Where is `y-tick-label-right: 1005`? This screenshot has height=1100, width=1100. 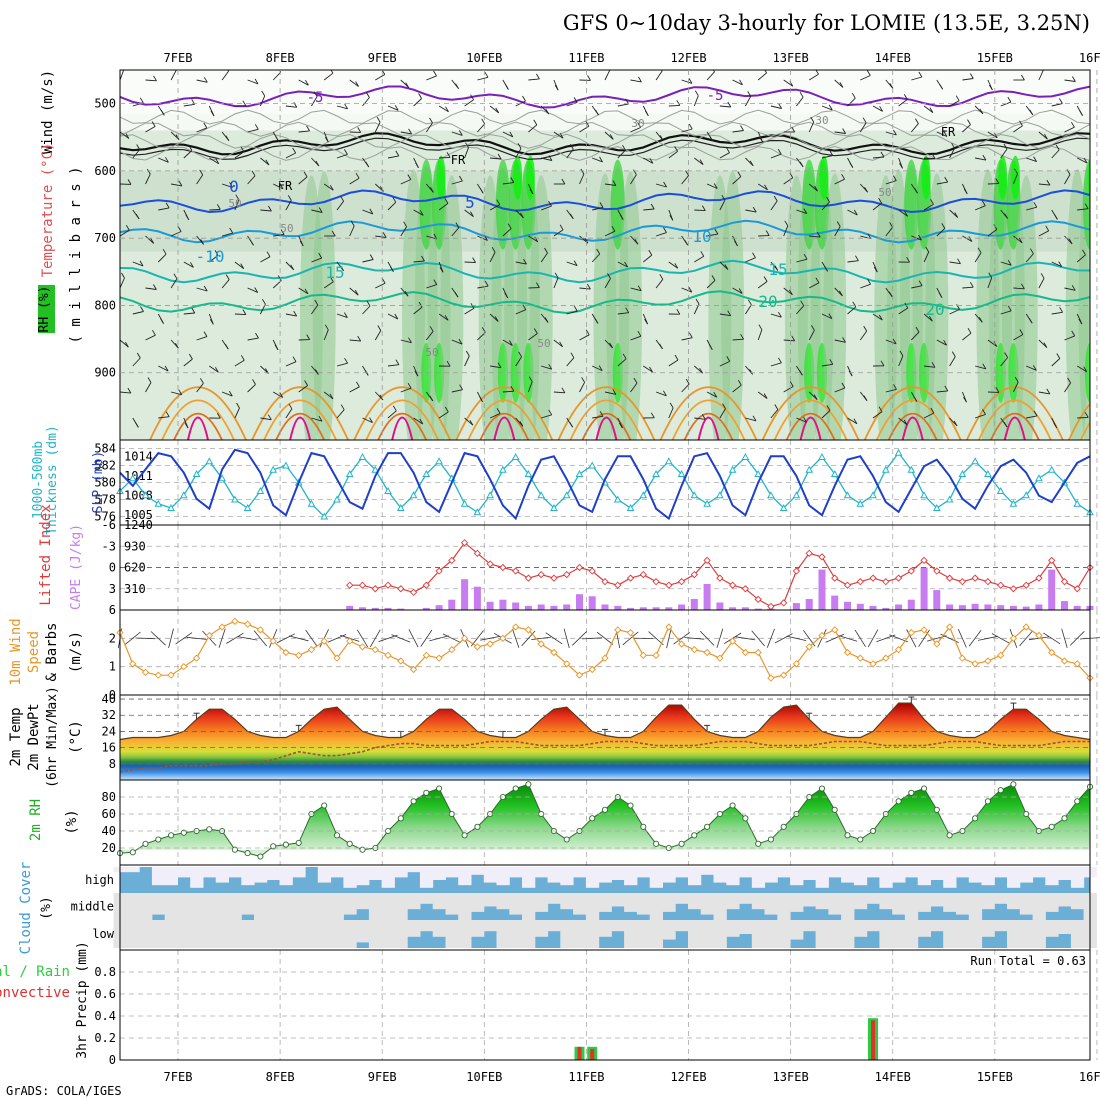
y-tick-label-right: 1005 is located at coordinates (138, 515).